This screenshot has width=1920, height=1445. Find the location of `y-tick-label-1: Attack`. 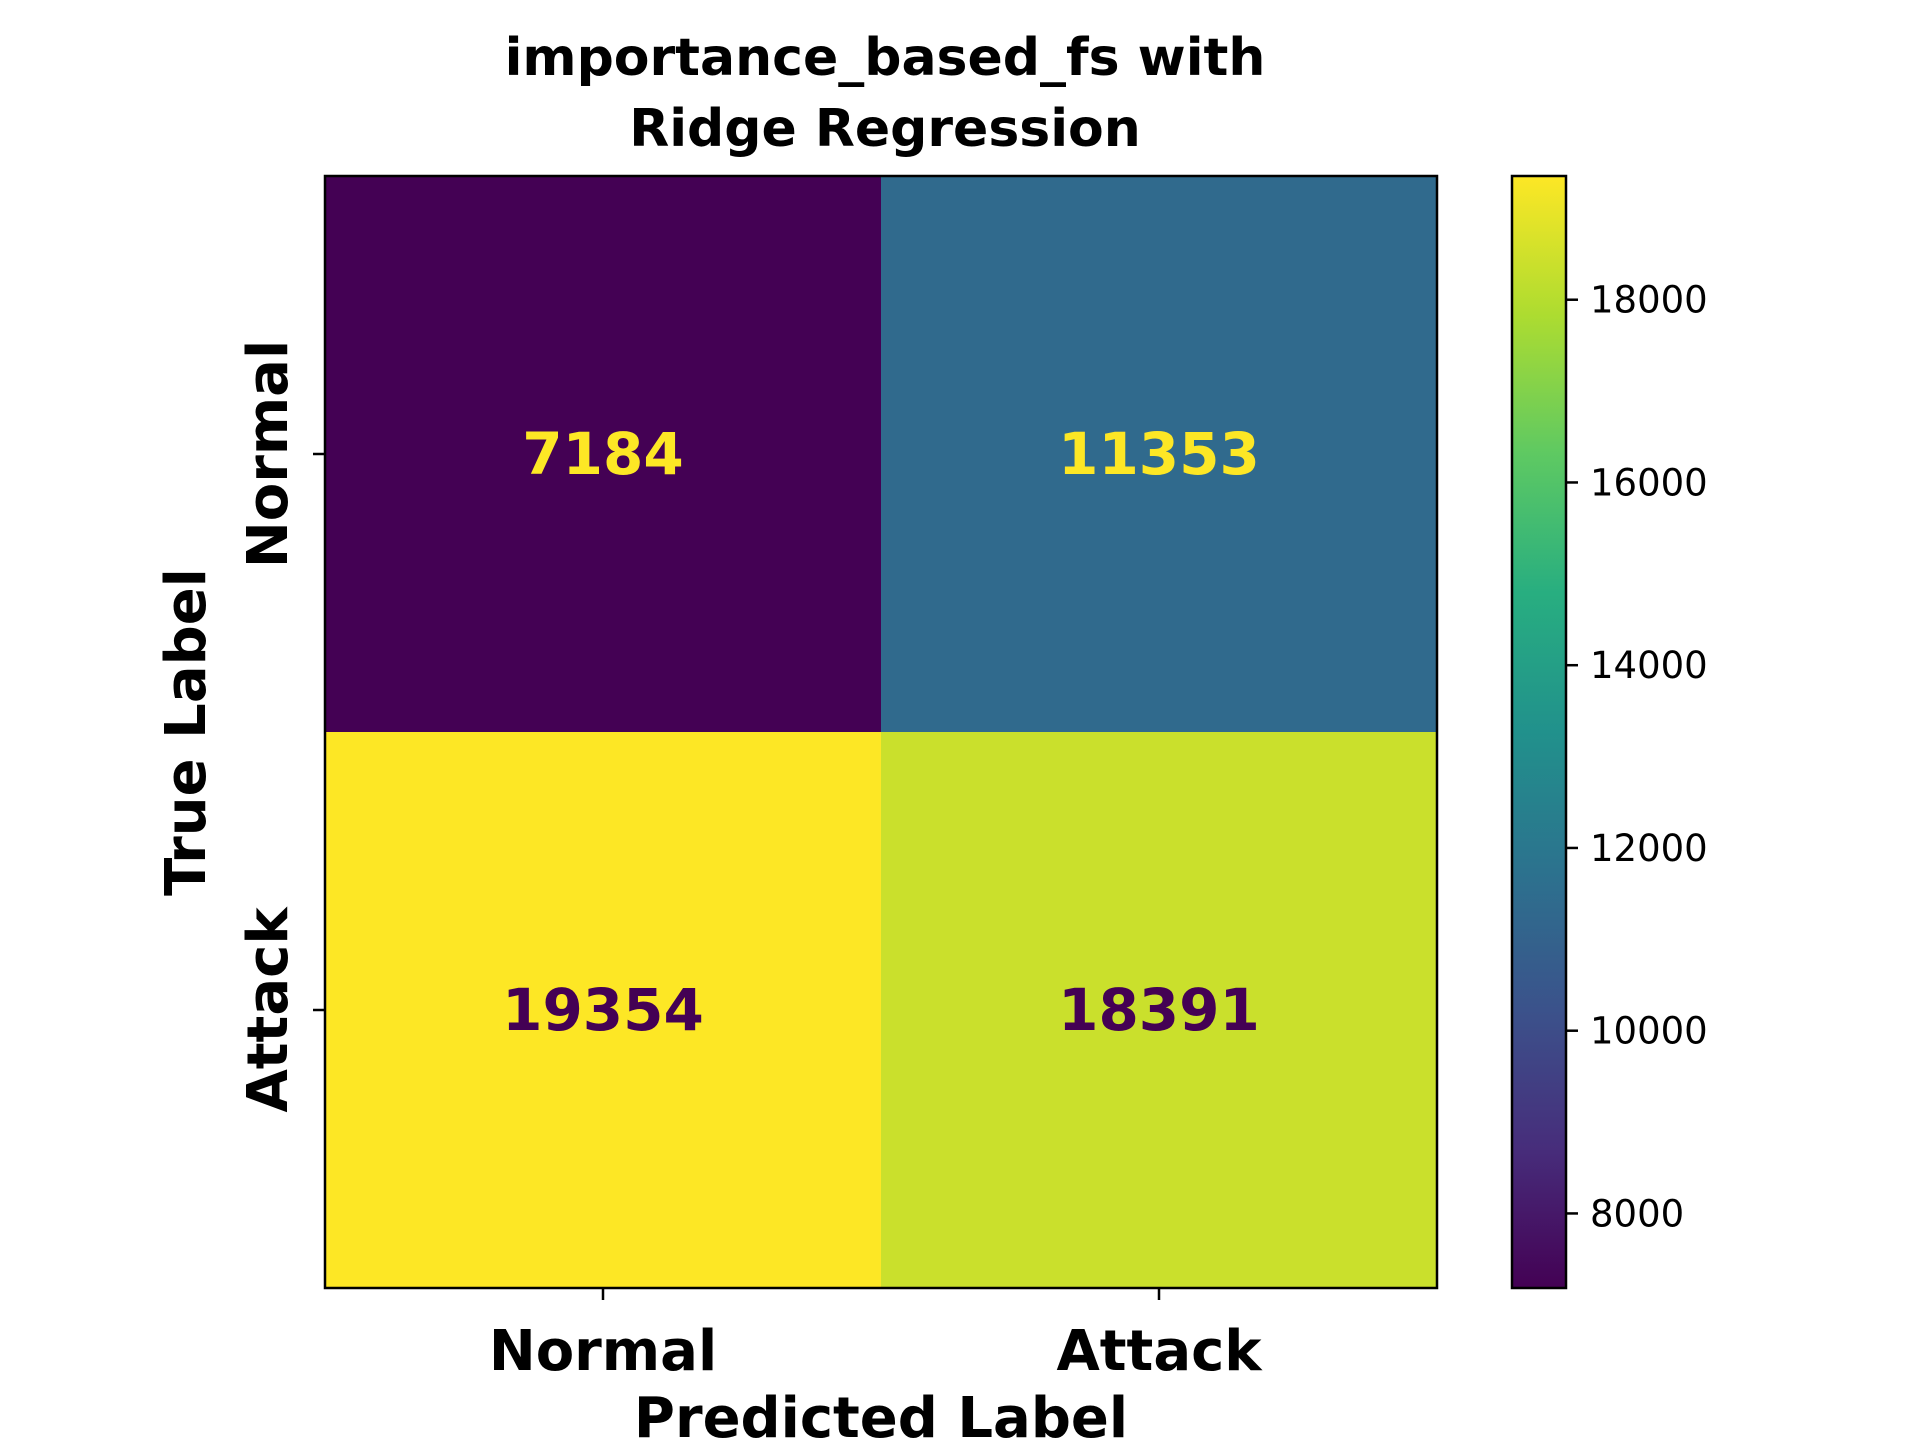

y-tick-label-1: Attack is located at coordinates (268, 1009).